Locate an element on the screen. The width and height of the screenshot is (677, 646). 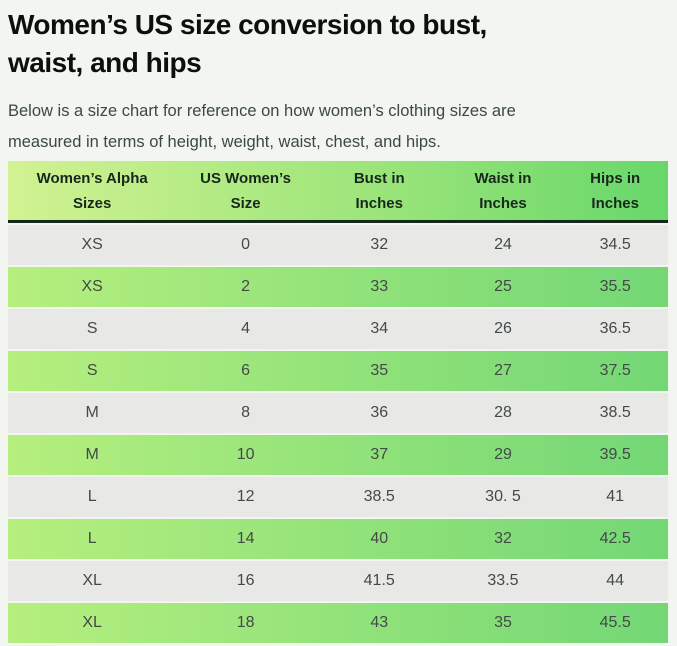
table-row: XS 0 32 24 34.5 is located at coordinates (338, 245).